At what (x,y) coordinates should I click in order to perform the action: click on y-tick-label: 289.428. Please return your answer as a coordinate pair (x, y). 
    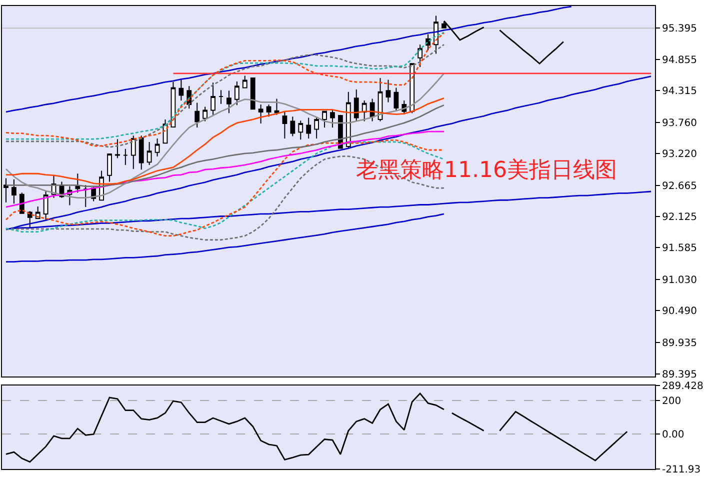
    Looking at the image, I should click on (683, 386).